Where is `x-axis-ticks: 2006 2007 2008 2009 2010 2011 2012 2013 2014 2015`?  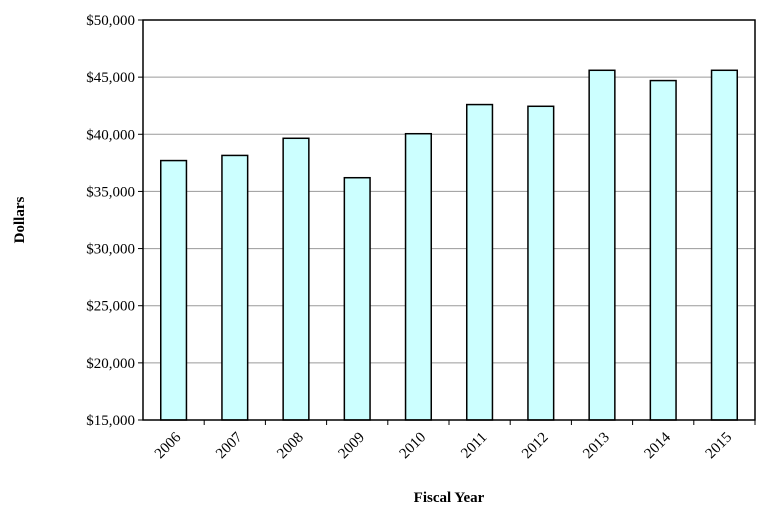
x-axis-ticks: 2006 2007 2008 2009 2010 2011 2012 2013 2014 2015 is located at coordinates (454, 441).